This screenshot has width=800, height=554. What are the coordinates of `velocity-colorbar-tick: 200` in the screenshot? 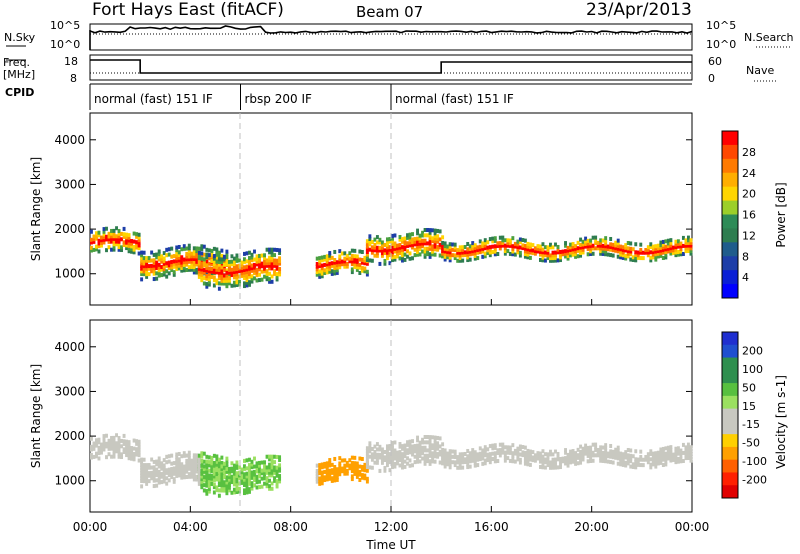 It's located at (752, 350).